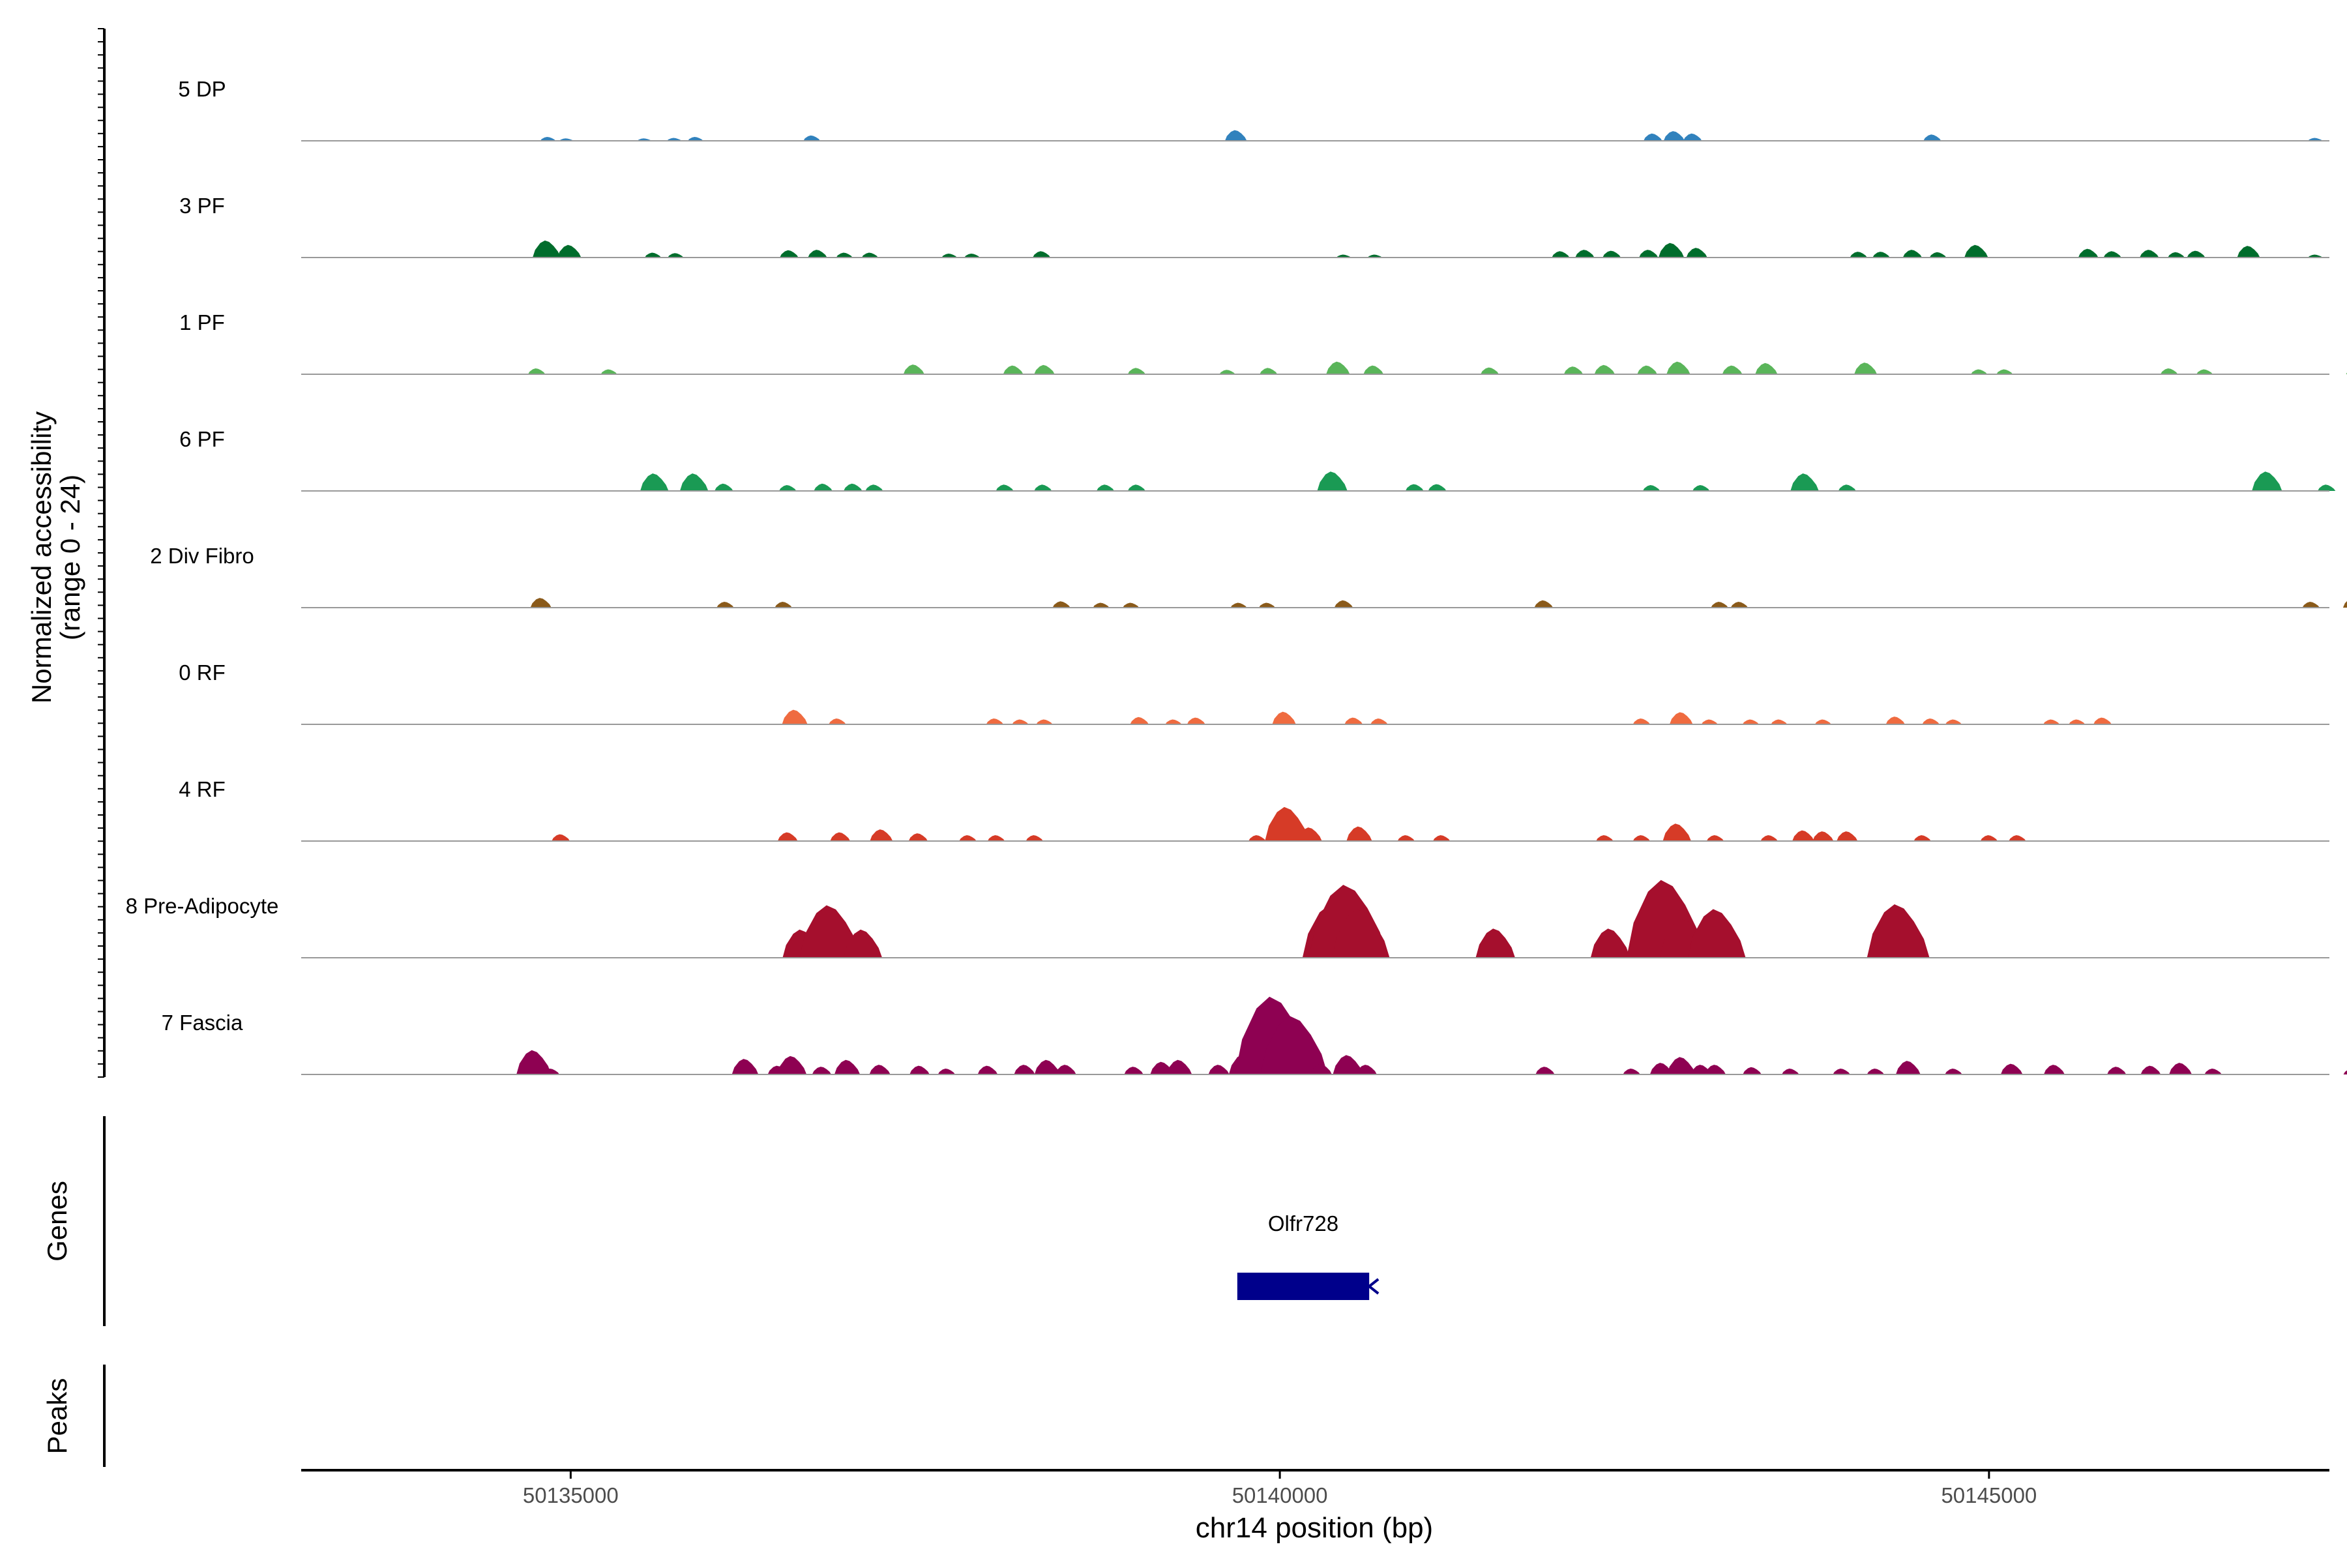 The width and height of the screenshot is (2347, 1568). What do you see at coordinates (1257, 460) in the screenshot?
I see `track-6-pf: 6 PF` at bounding box center [1257, 460].